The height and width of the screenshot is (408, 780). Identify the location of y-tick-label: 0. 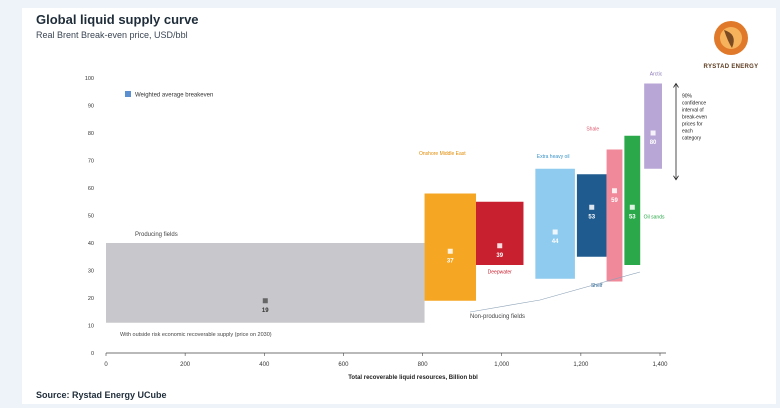
(92, 354).